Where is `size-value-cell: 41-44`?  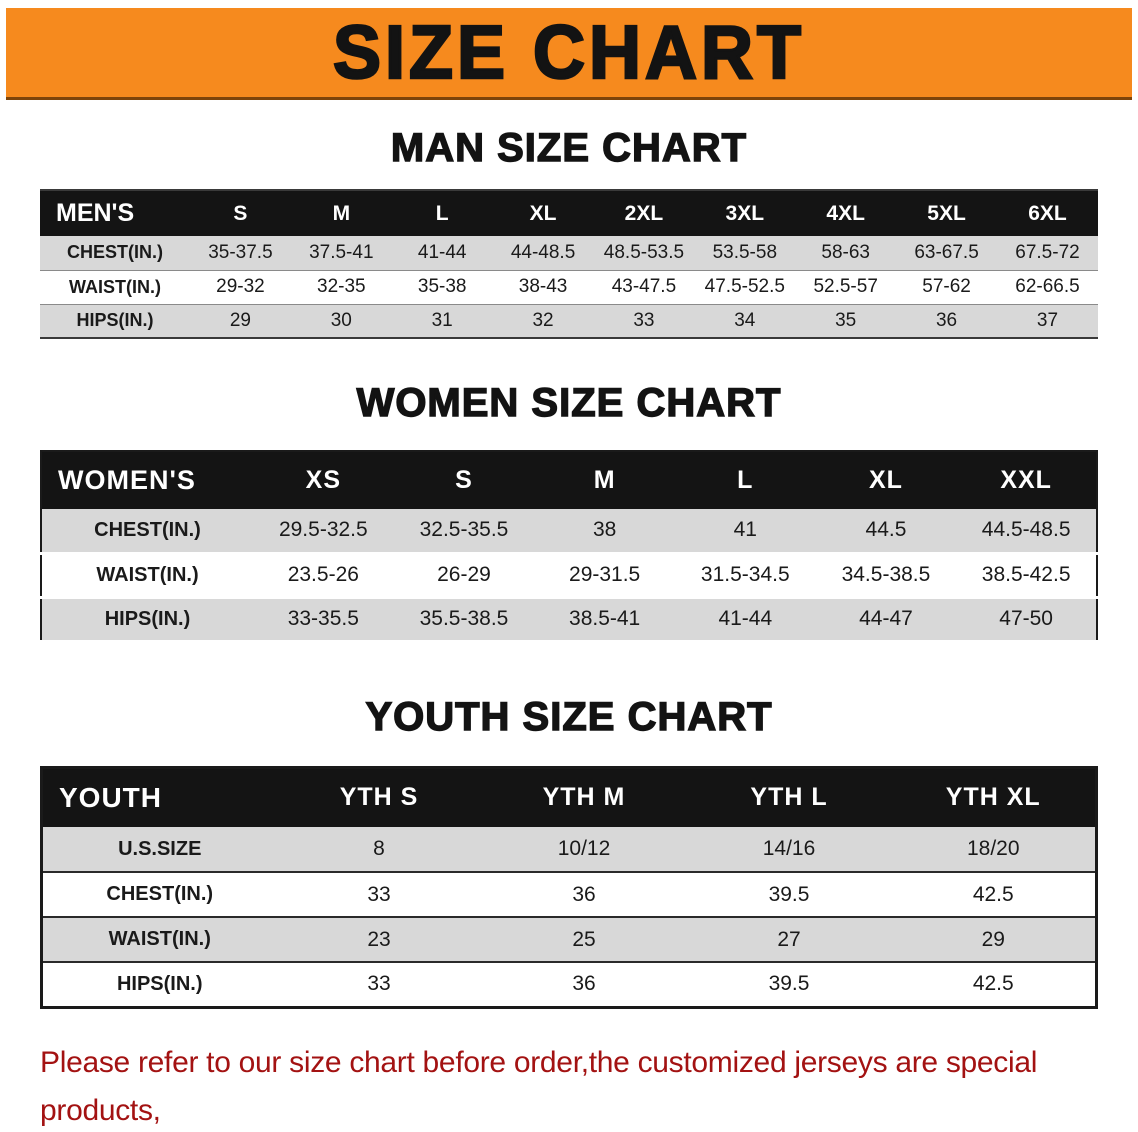 size-value-cell: 41-44 is located at coordinates (745, 618).